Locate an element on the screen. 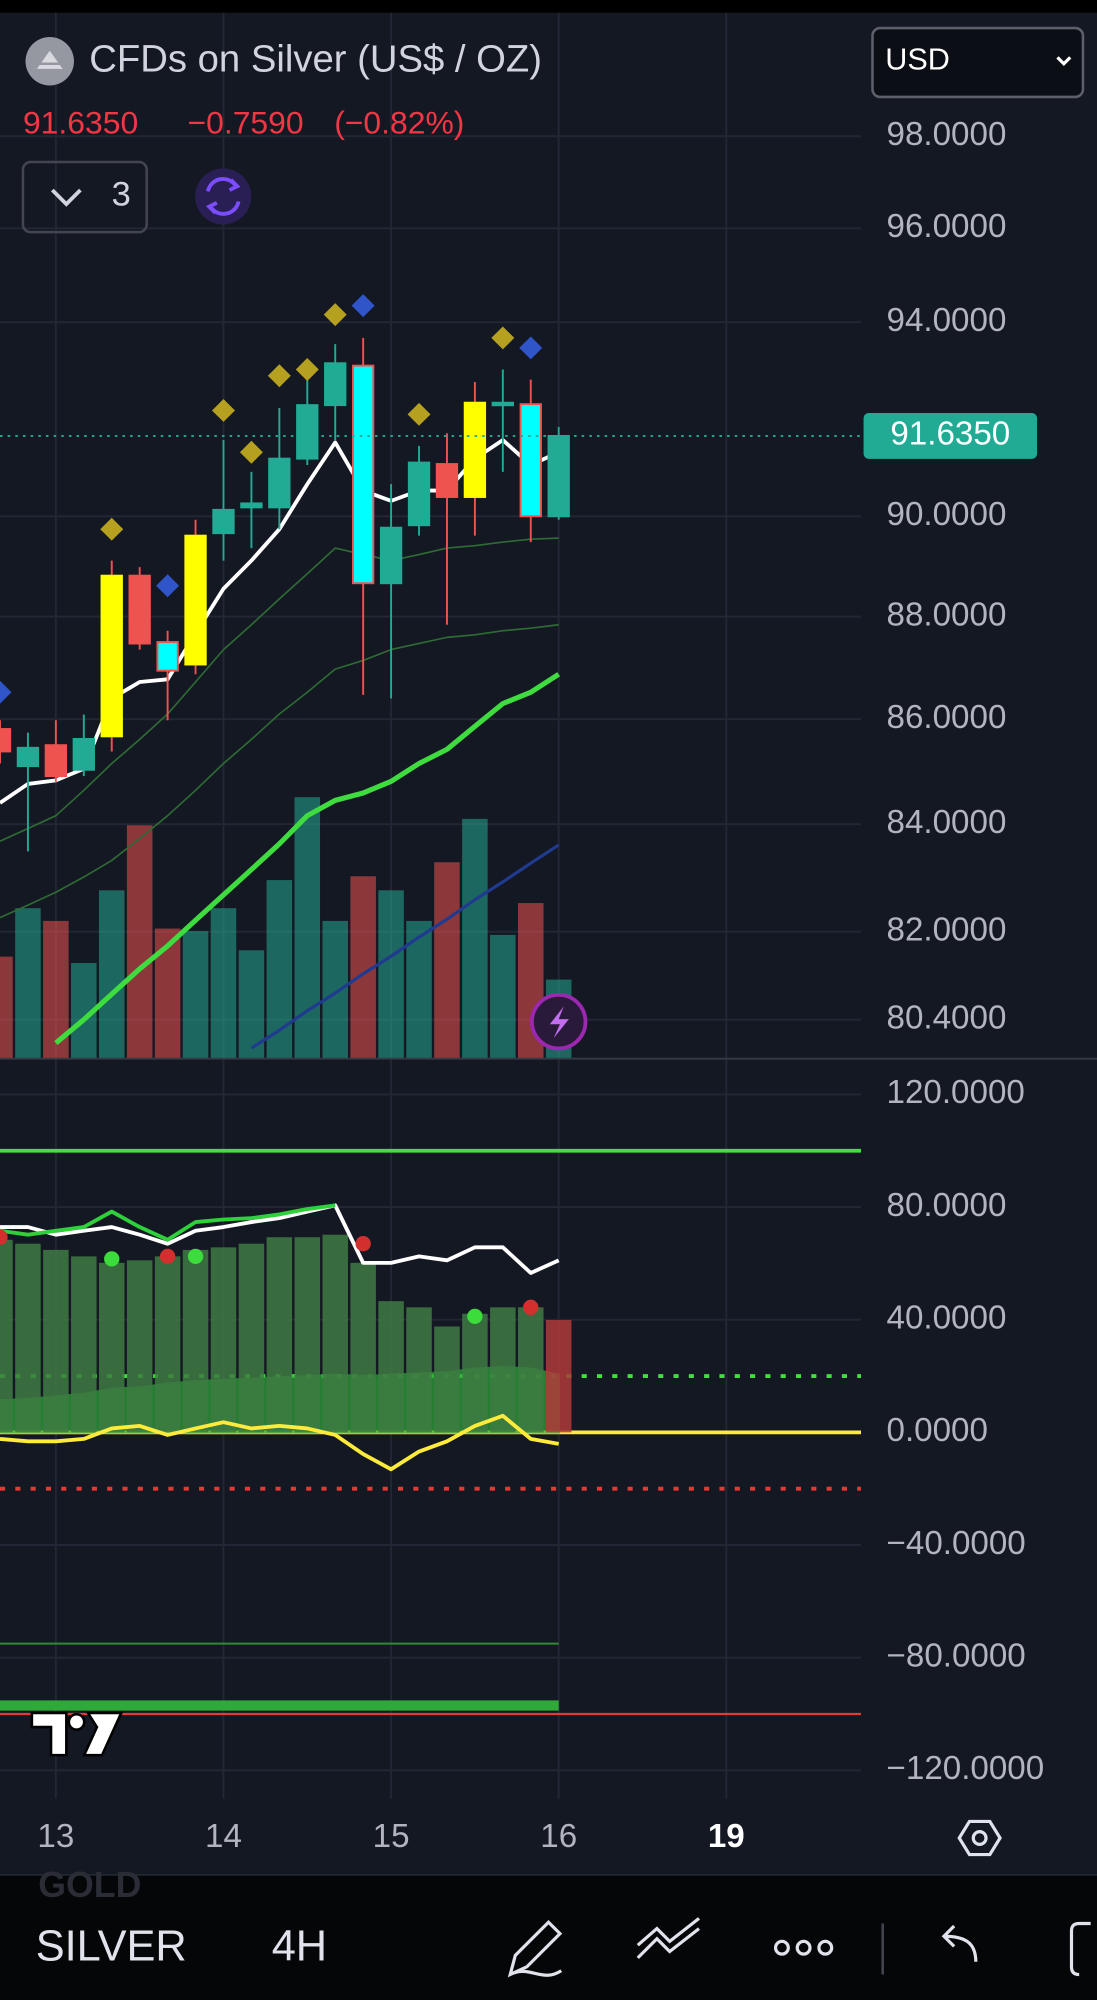 The image size is (1097, 2000). x-tick-label: 16 is located at coordinates (558, 1836).